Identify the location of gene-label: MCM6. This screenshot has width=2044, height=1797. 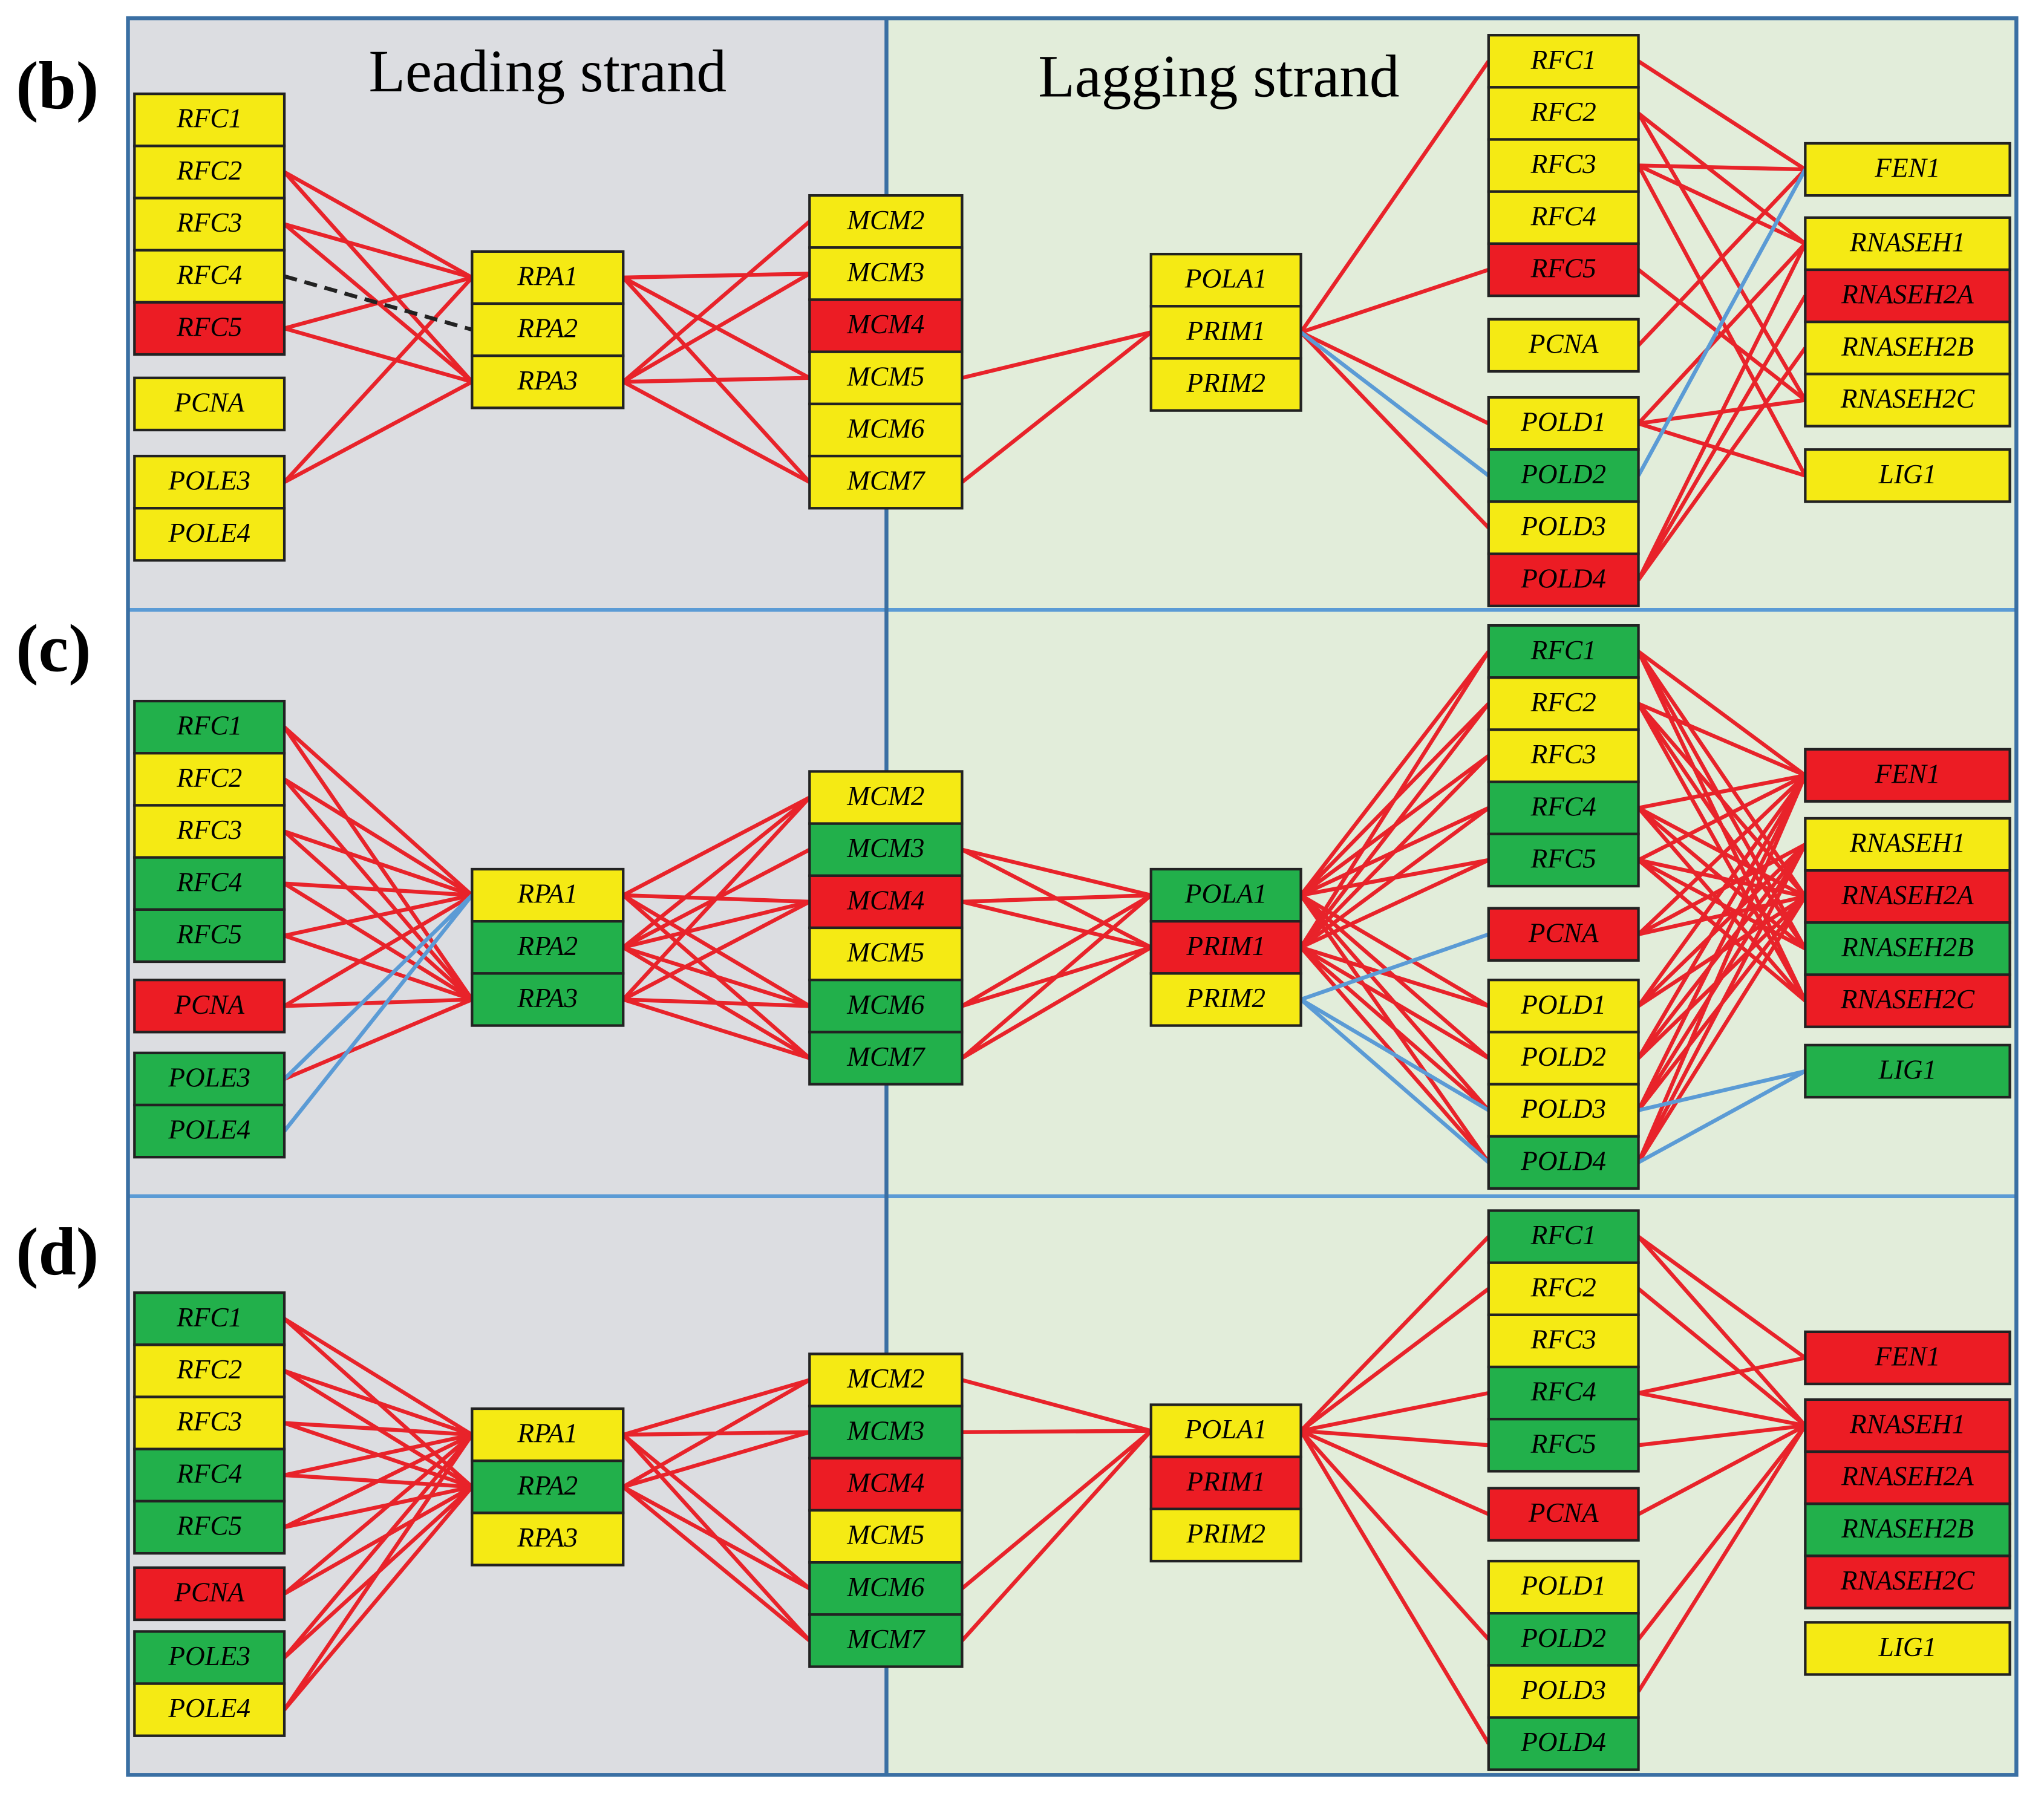
(886, 1005).